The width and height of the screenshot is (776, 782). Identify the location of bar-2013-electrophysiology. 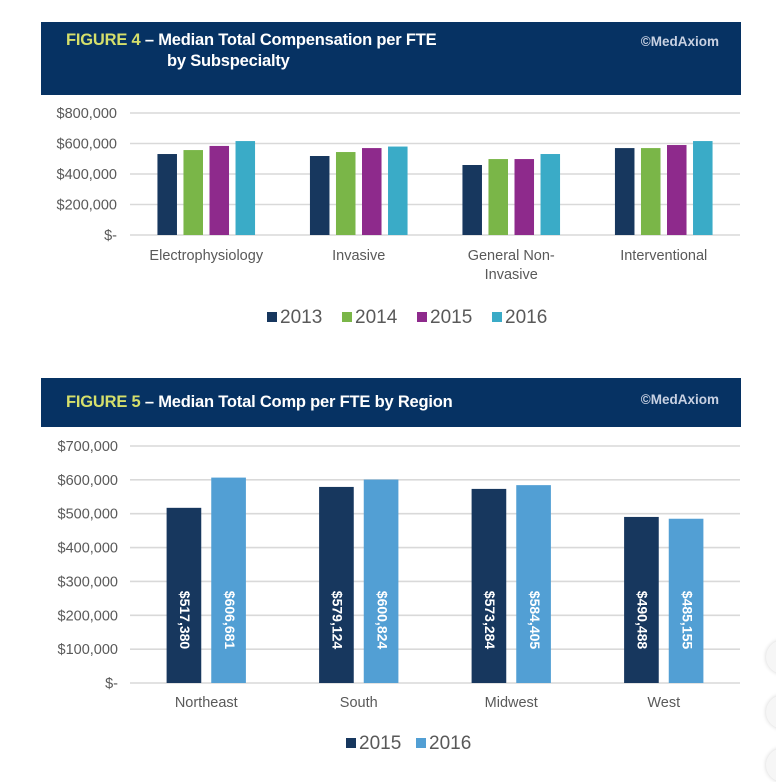
(167, 194).